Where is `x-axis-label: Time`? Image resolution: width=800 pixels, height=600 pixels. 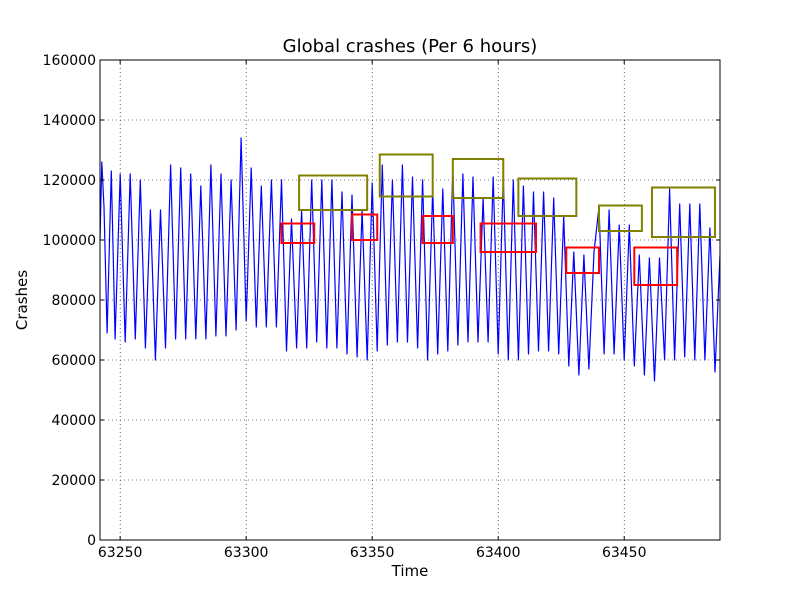
x-axis-label: Time is located at coordinates (410, 571).